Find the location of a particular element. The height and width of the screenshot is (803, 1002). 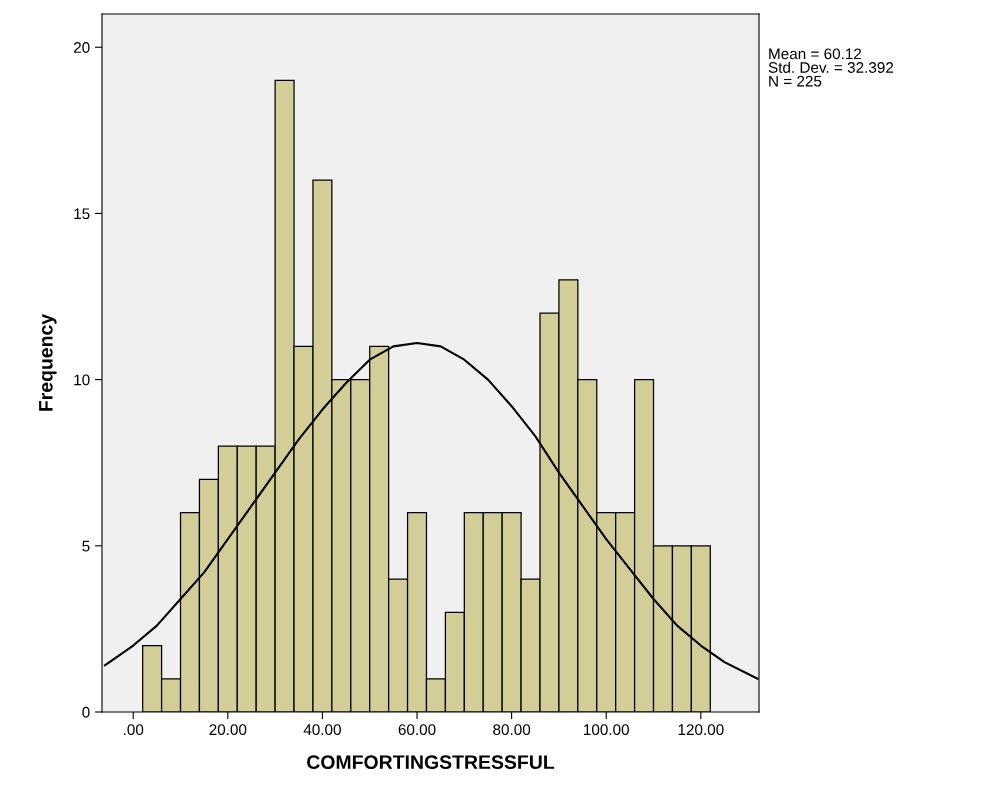

y-tick-label: 0 is located at coordinates (86, 712).